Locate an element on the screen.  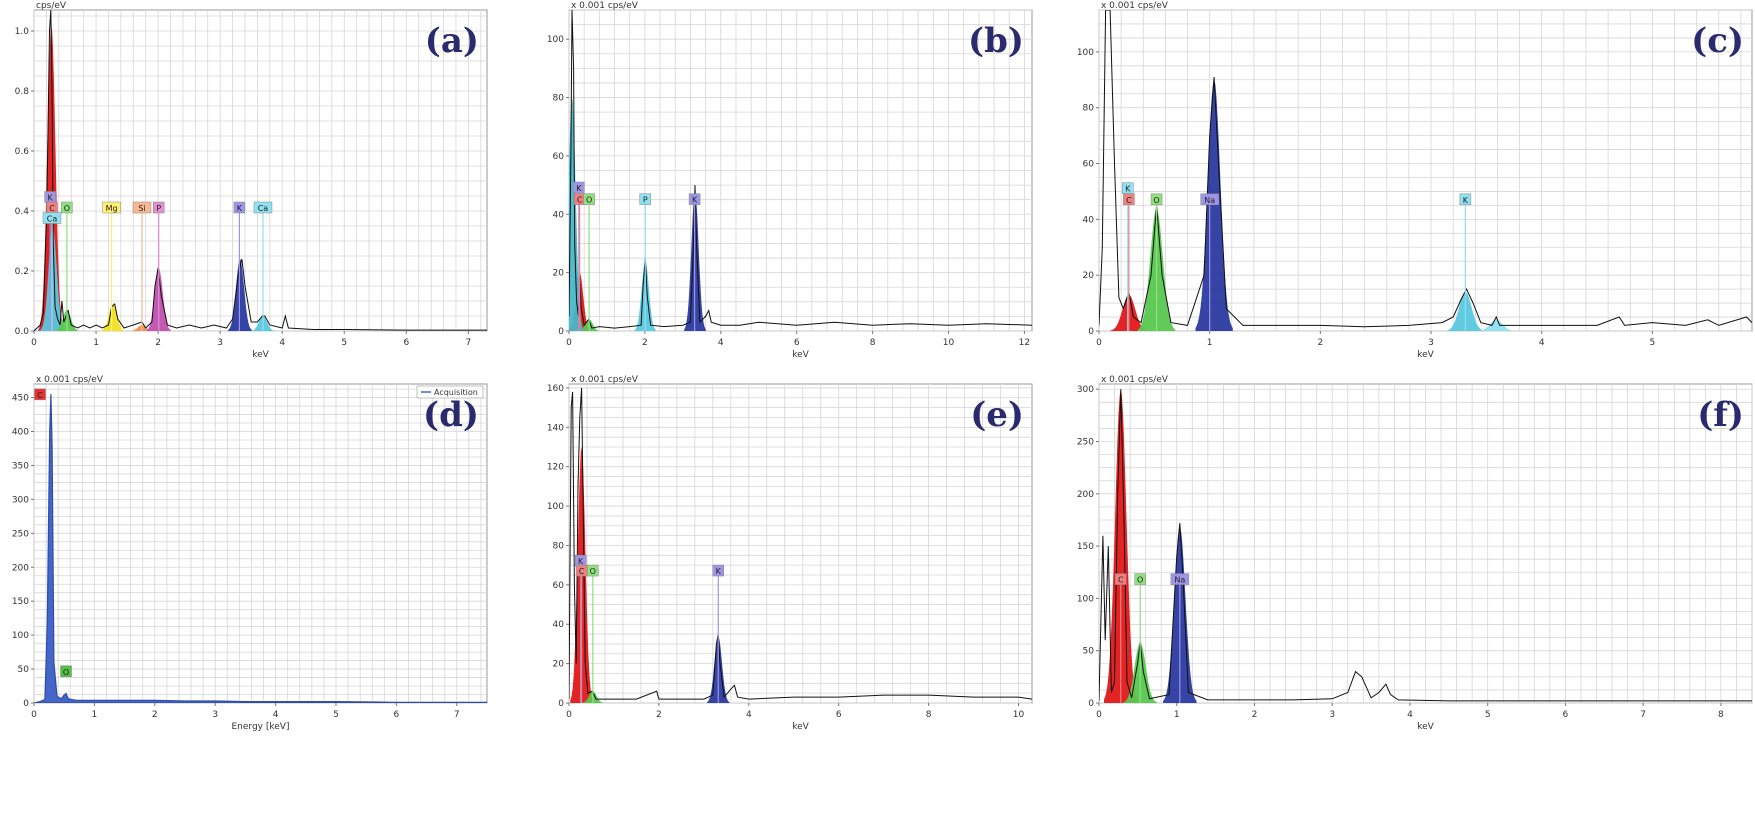
chart-c-xtick-label: 0 is located at coordinates (1099, 343).